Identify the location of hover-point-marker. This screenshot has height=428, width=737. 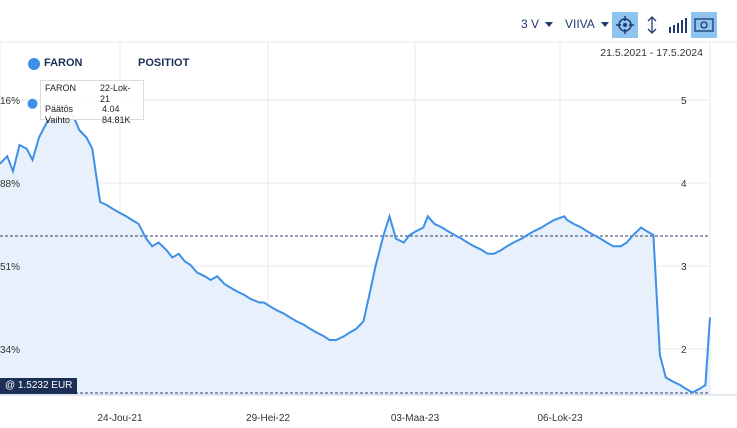
(32, 103).